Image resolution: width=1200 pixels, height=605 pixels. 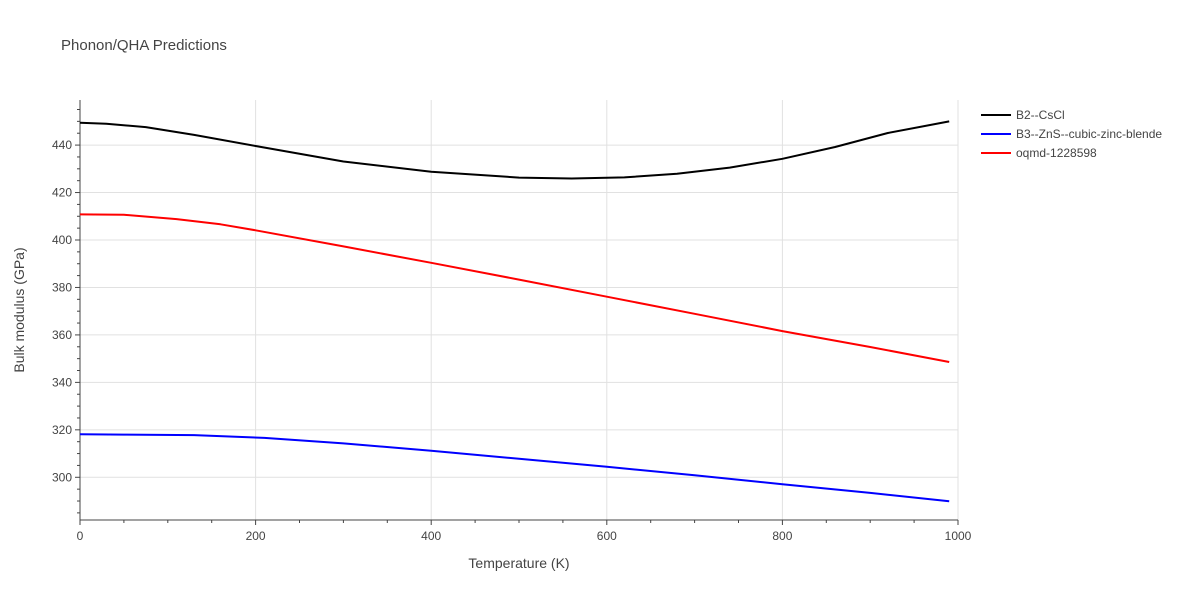 I want to click on x-tick-label: 400, so click(x=431, y=536).